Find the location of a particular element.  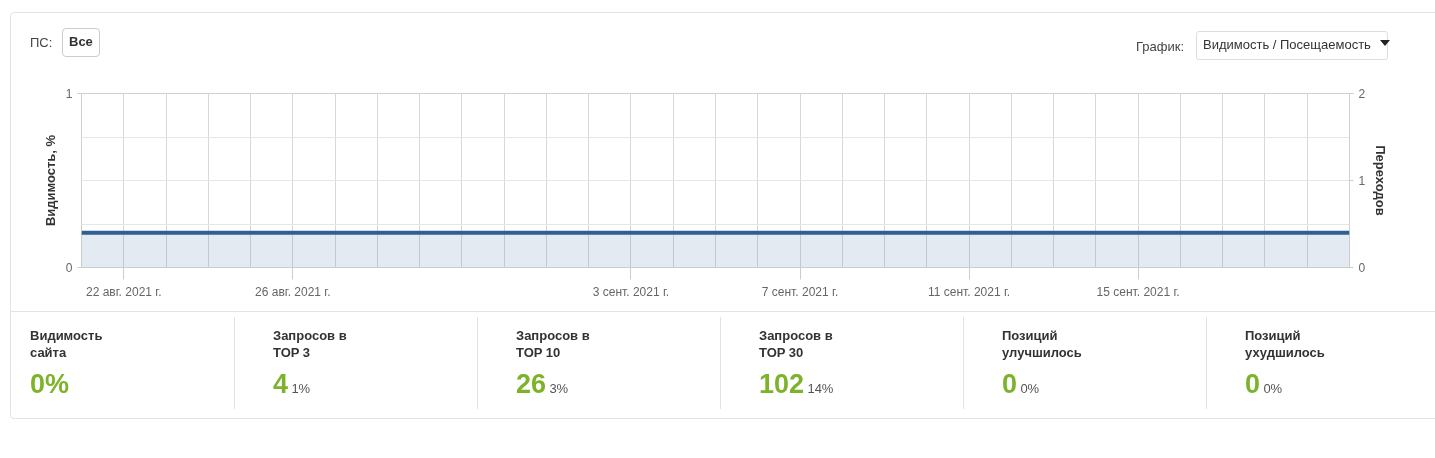

y2-axis-title: Переходов is located at coordinates (1381, 180).